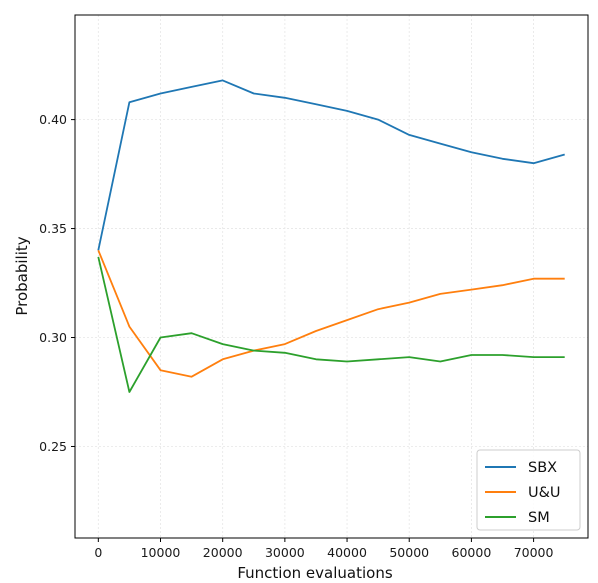 The image size is (598, 583). I want to click on y-axis-title: Probability, so click(22, 275).